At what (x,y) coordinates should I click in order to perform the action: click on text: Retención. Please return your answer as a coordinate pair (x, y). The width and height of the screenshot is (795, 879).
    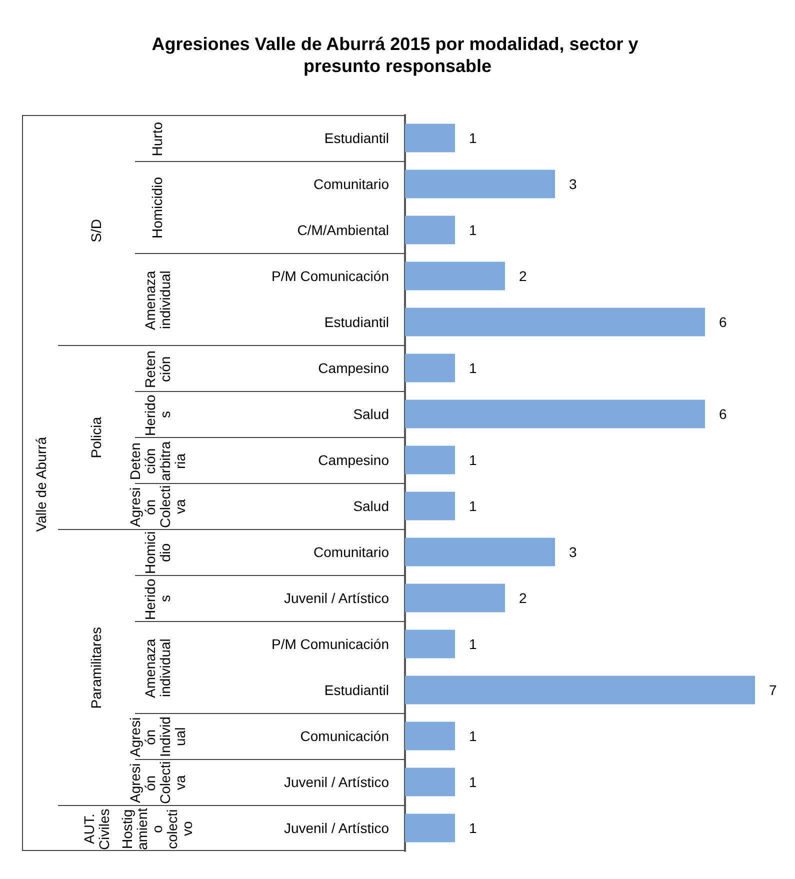
    Looking at the image, I should click on (157, 369).